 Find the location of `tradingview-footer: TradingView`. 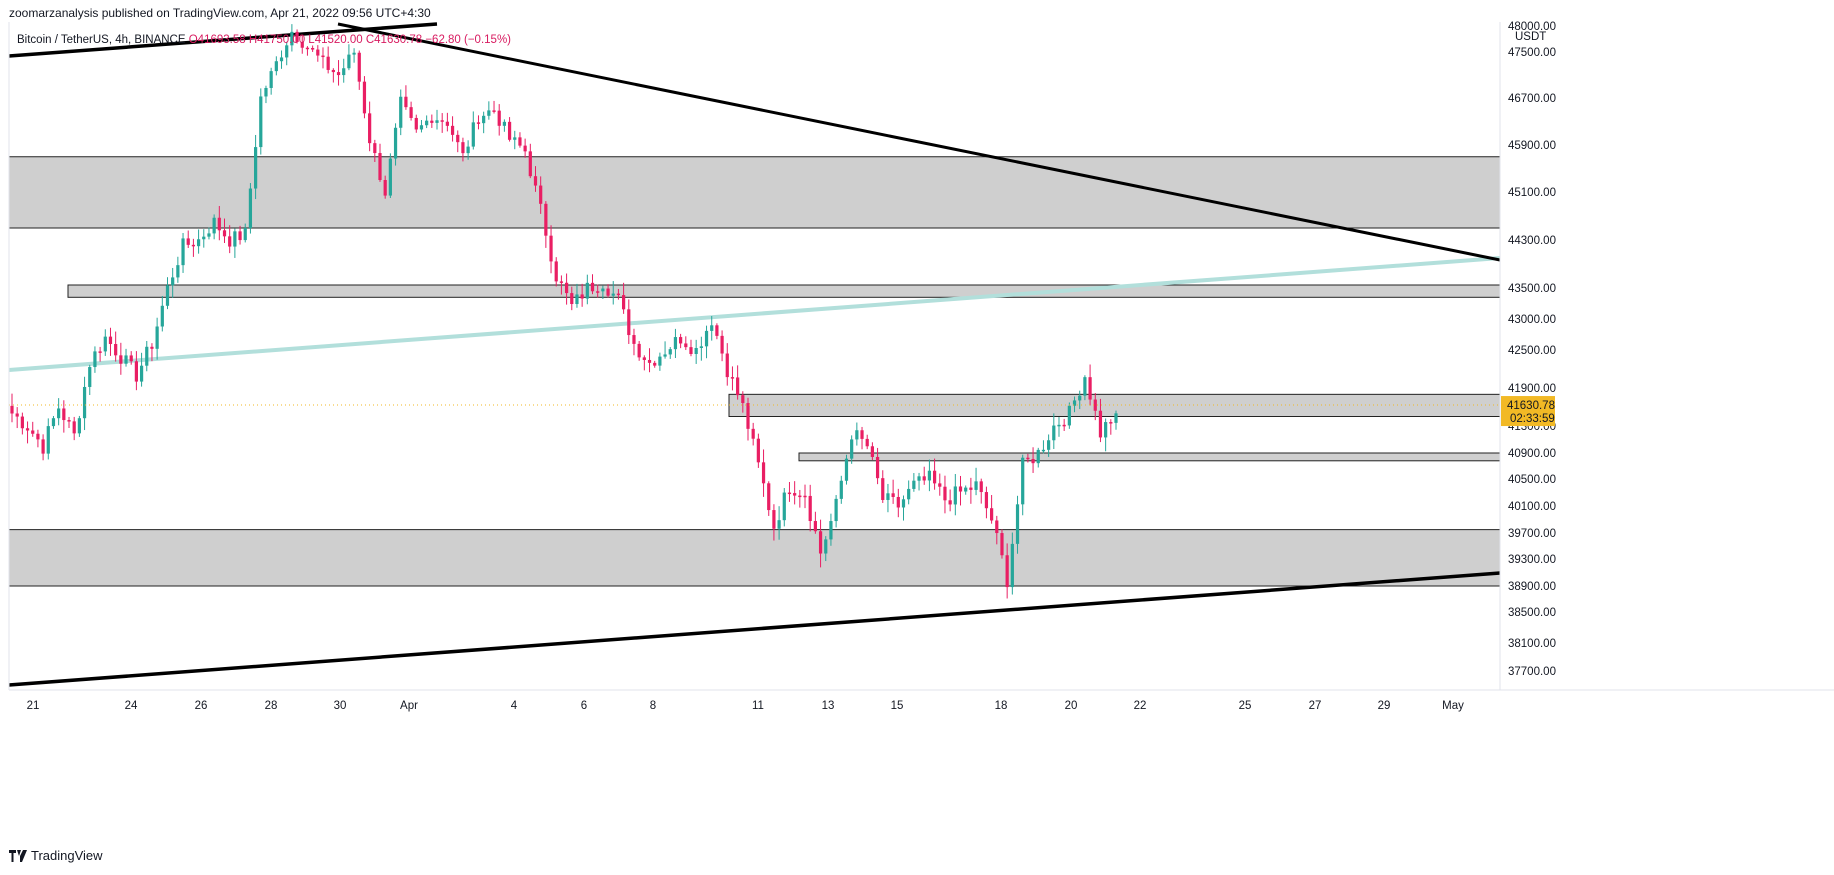

tradingview-footer: TradingView is located at coordinates (56, 855).